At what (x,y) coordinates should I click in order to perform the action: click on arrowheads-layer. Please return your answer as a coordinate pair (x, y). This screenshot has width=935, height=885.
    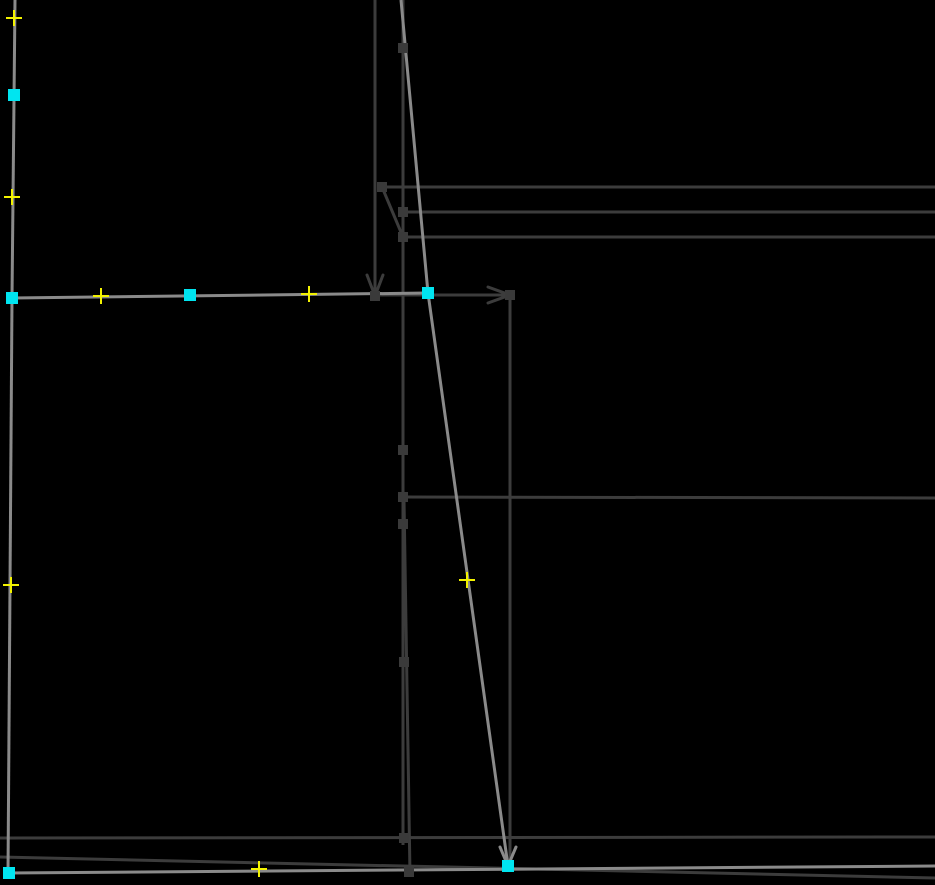
    Looking at the image, I should click on (441, 571).